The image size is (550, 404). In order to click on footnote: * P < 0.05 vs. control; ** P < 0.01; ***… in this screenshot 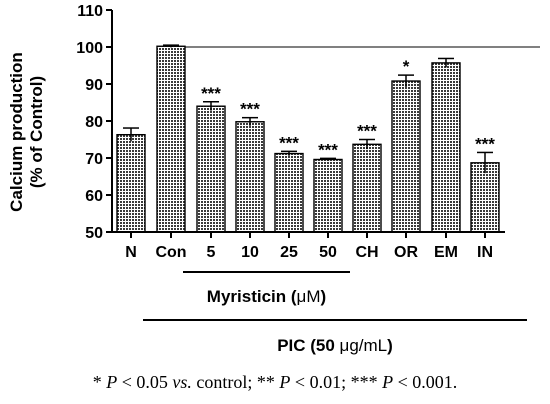, I will do `click(275, 382)`.